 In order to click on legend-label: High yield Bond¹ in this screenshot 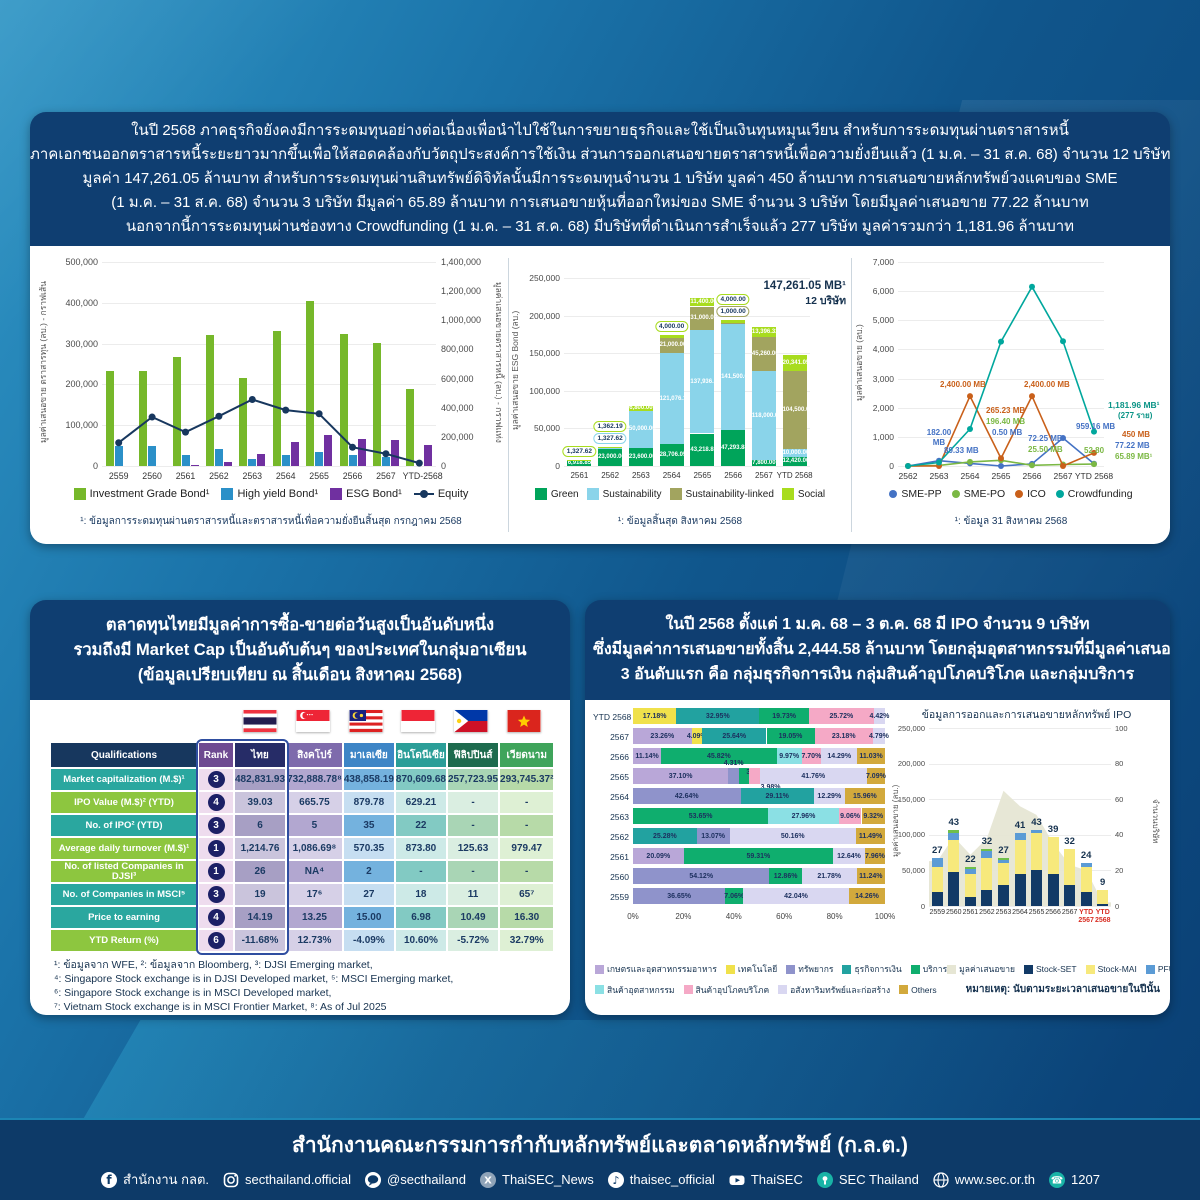, I will do `click(278, 494)`.